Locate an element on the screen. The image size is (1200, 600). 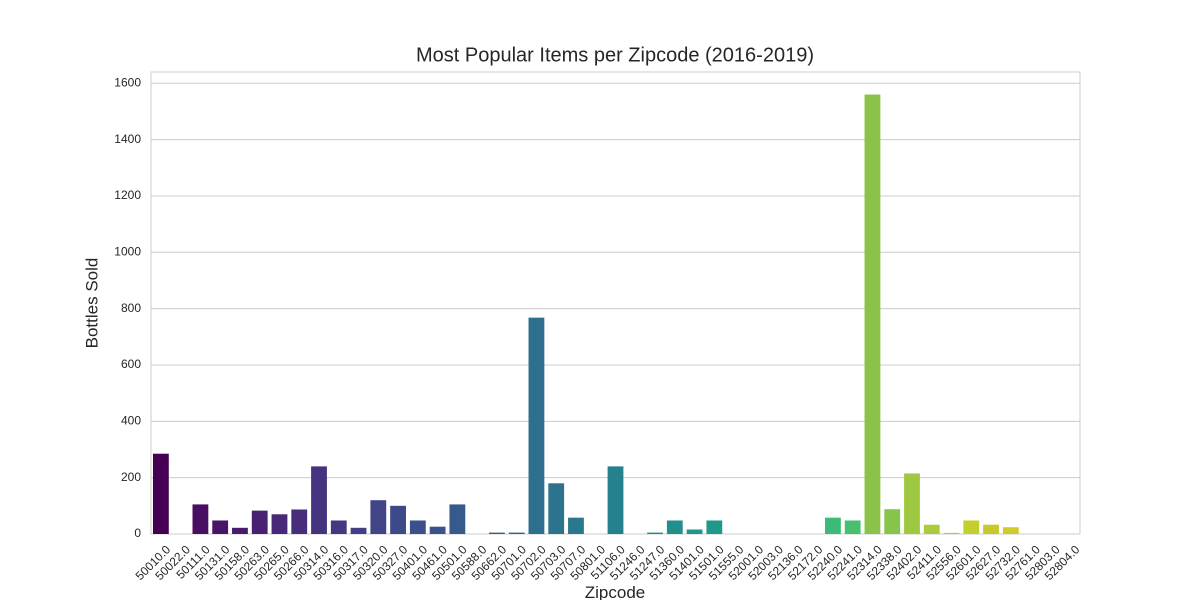
y-tick-label: 1400 is located at coordinates (127, 139).